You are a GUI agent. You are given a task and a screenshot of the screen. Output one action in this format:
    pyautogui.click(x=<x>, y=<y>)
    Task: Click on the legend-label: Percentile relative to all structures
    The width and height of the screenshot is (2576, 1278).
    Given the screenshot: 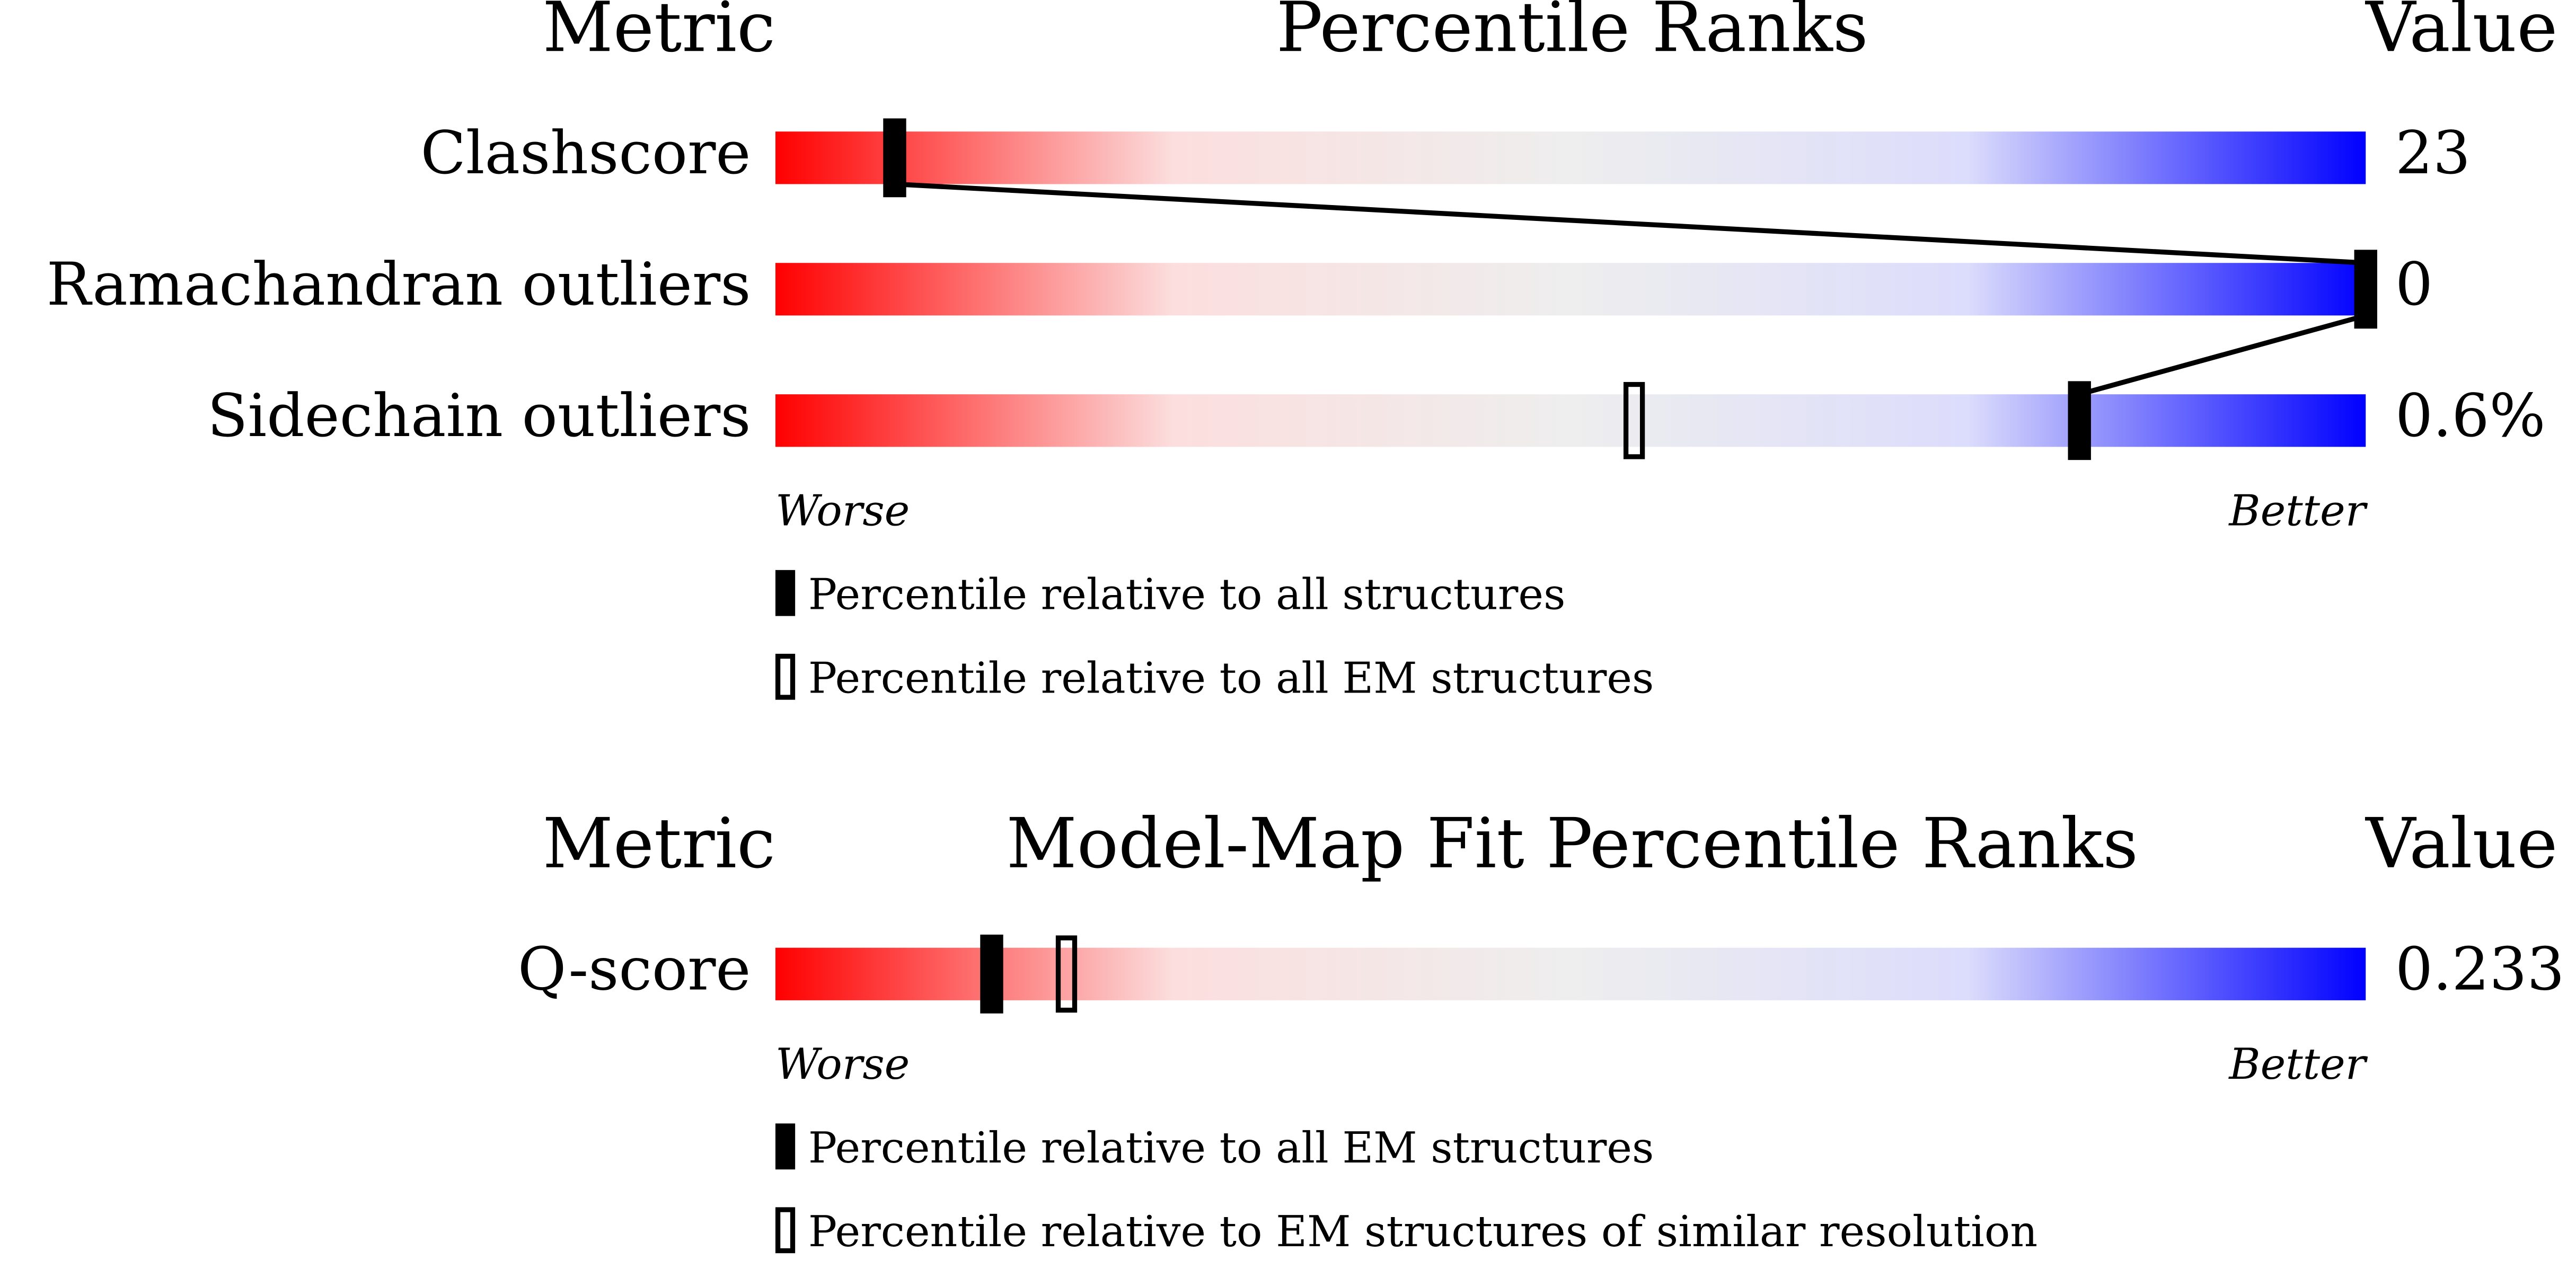 What is the action you would take?
    pyautogui.click(x=1187, y=595)
    